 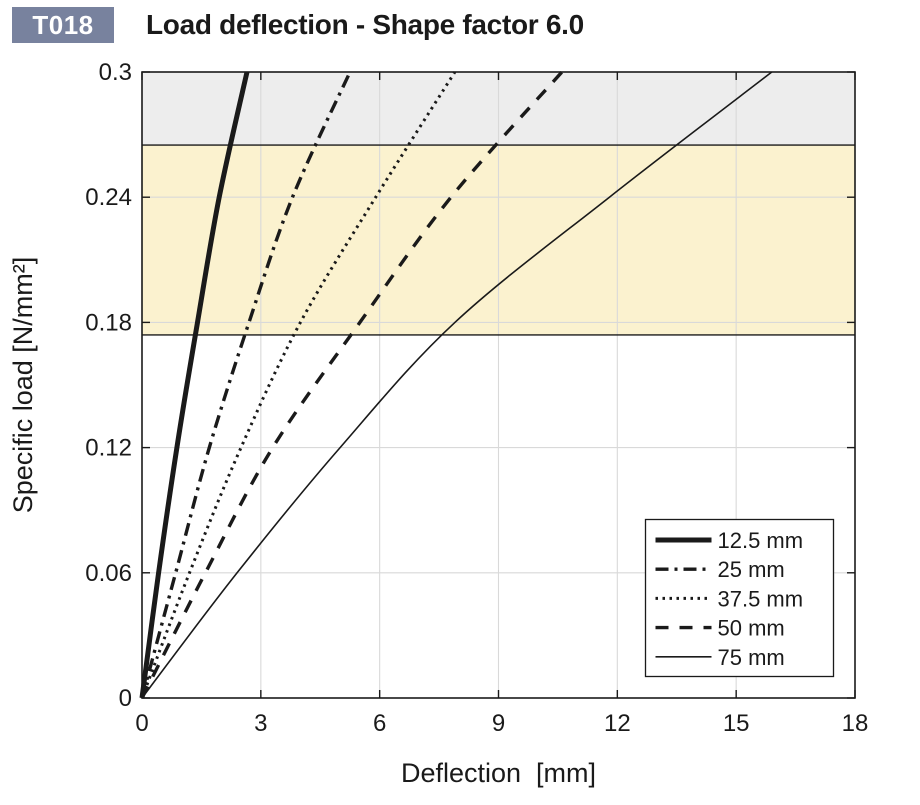 I want to click on legend-label: 12.5 mm, so click(x=761, y=540).